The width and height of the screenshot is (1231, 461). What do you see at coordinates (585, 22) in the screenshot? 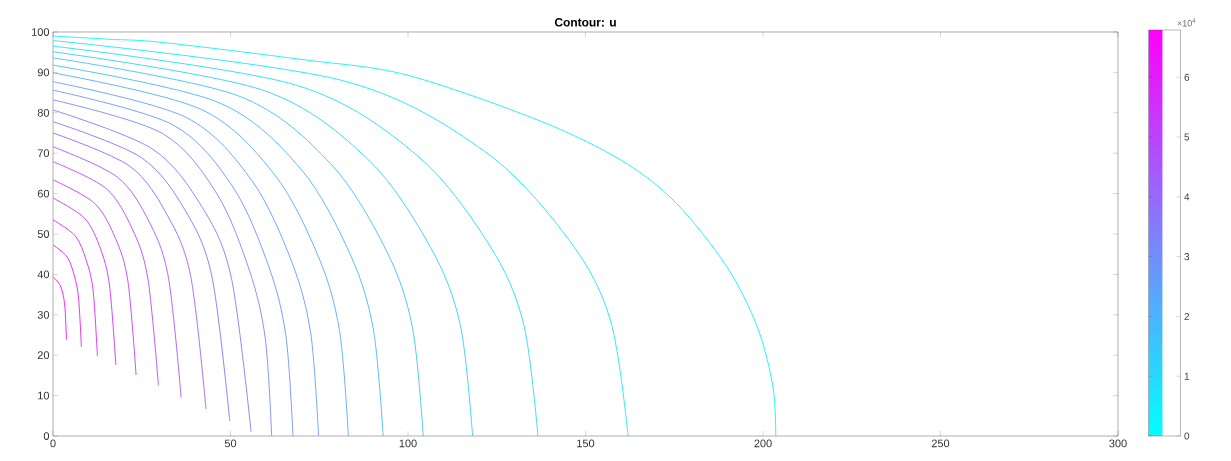
I see `chart-title: Contour: u` at bounding box center [585, 22].